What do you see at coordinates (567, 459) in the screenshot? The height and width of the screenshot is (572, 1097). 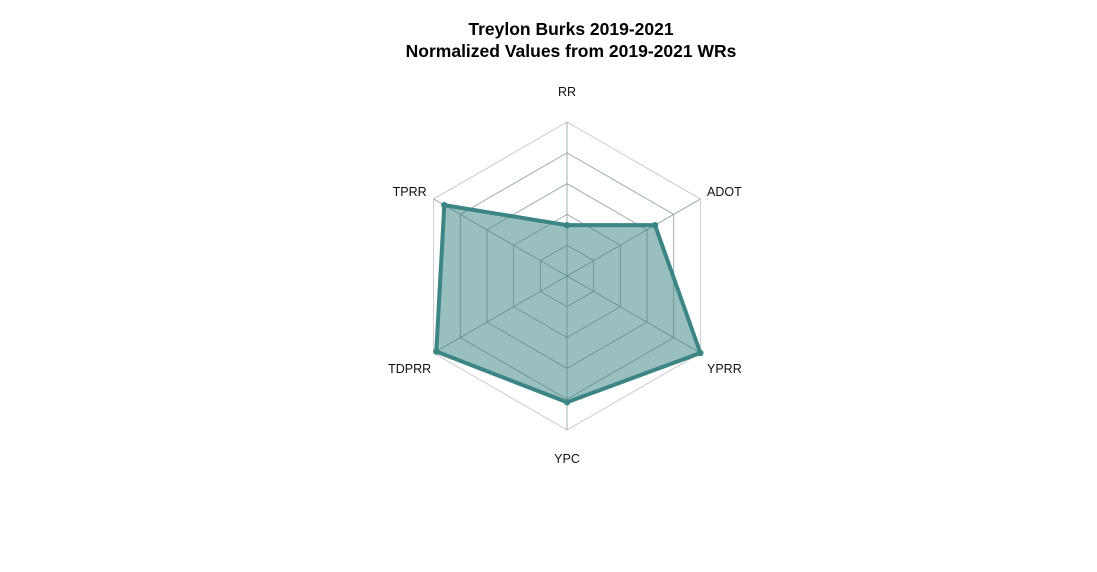 I see `axis-label-ypc: YPC` at bounding box center [567, 459].